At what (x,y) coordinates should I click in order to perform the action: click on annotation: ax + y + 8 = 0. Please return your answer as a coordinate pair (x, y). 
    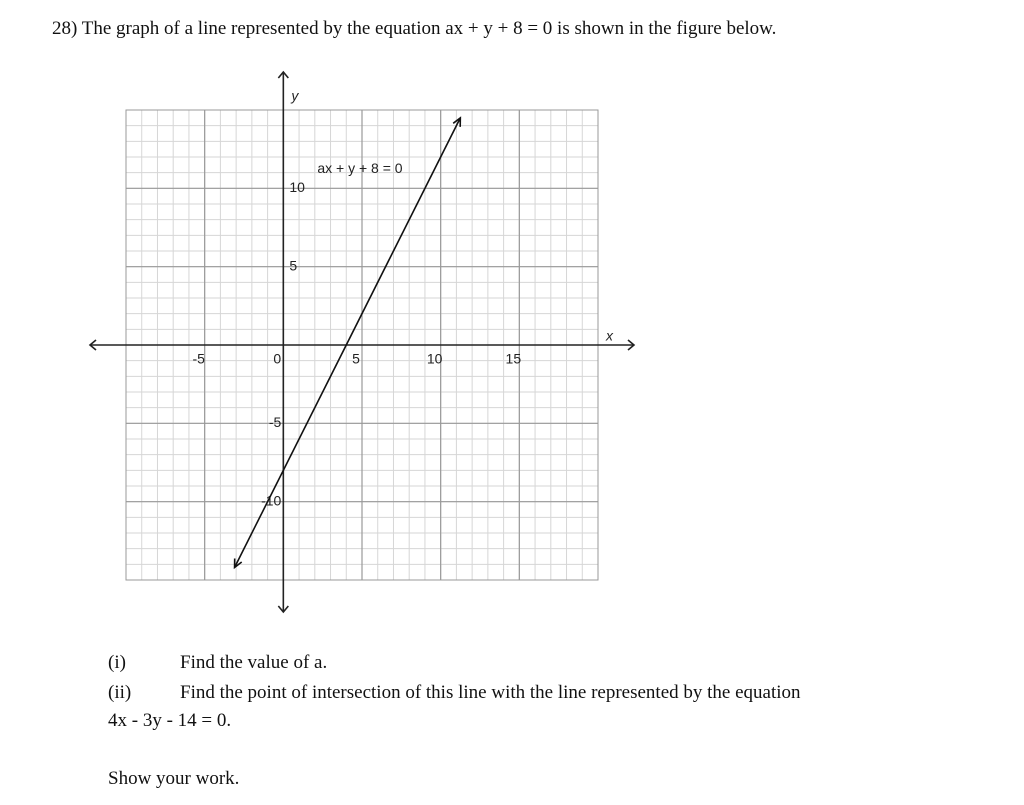
    Looking at the image, I should click on (359, 168).